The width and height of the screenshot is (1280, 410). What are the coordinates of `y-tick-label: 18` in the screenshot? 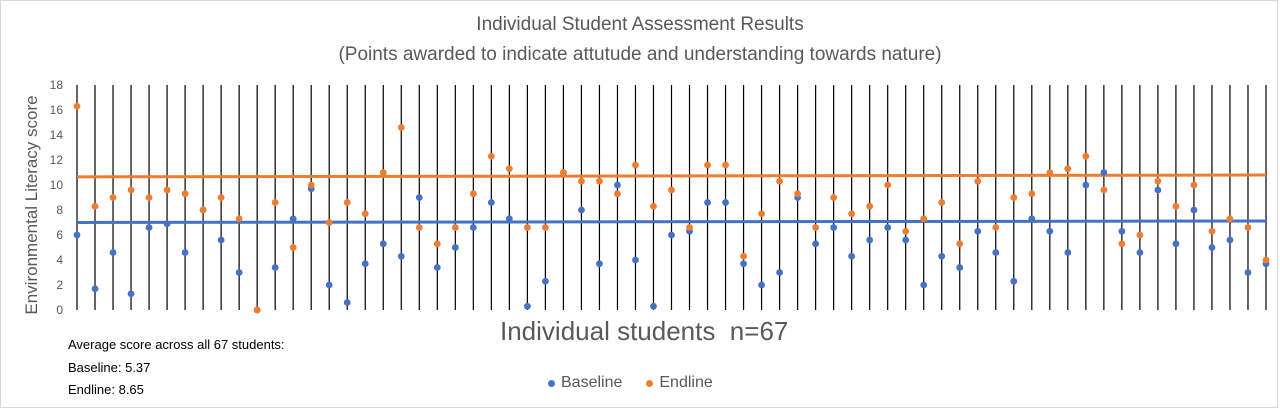 It's located at (57, 85).